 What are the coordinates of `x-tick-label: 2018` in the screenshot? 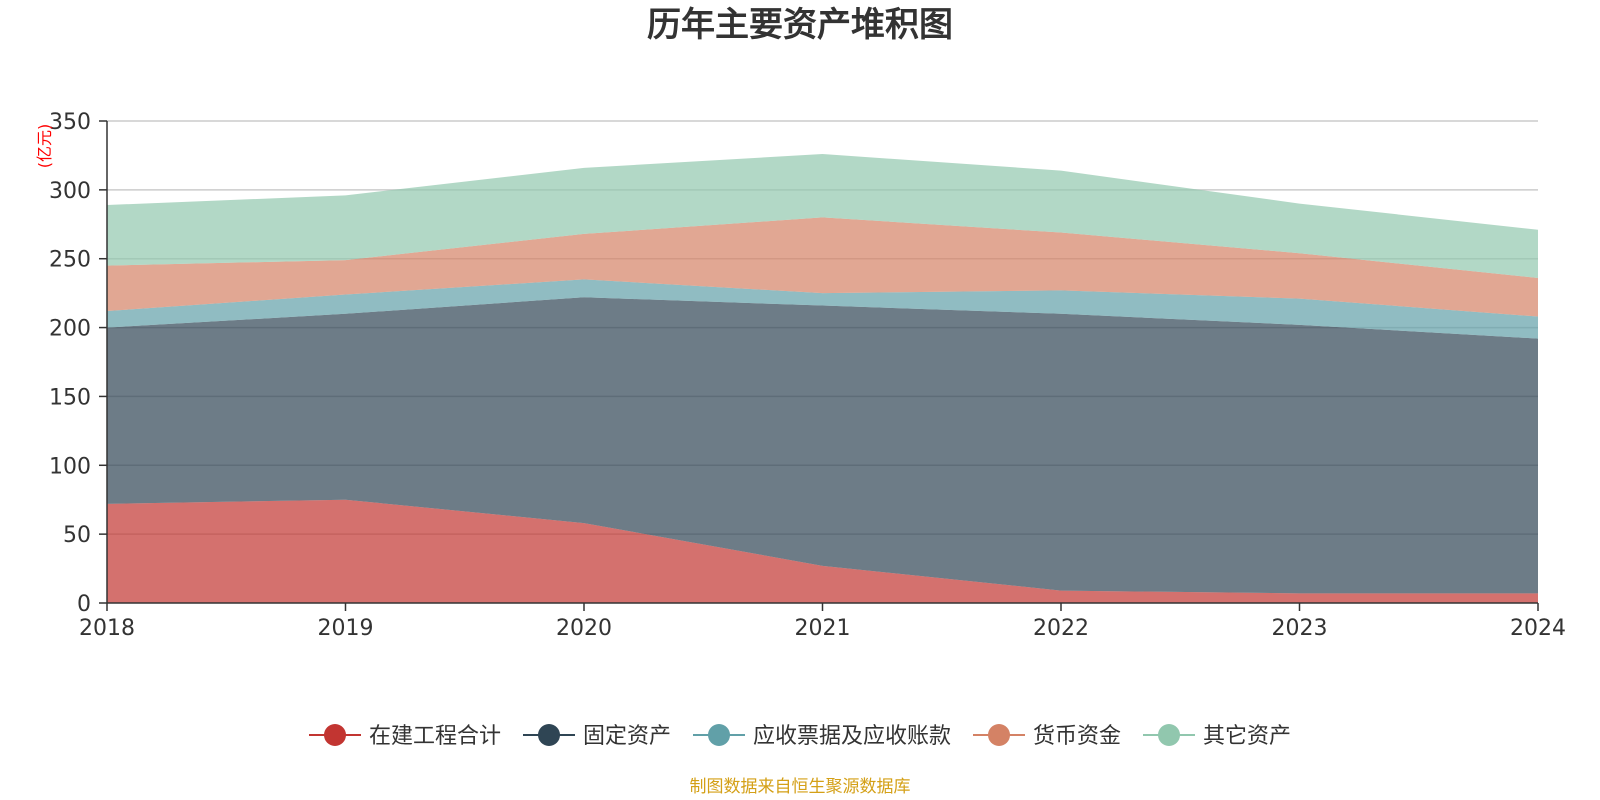 It's located at (107, 628).